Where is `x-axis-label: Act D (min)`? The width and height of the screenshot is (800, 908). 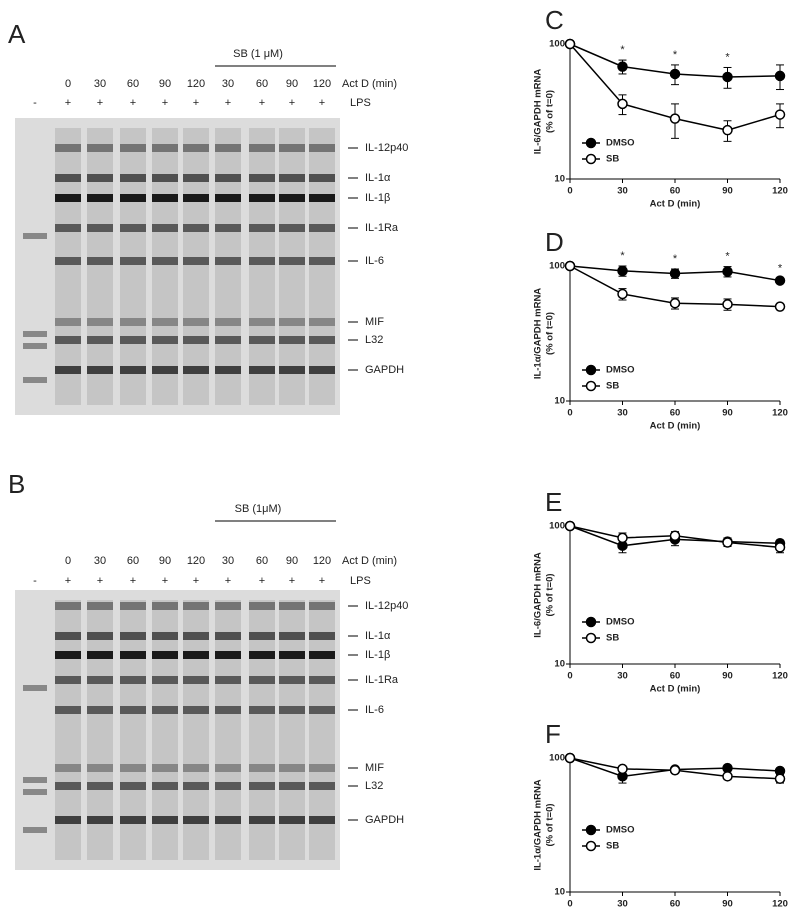 x-axis-label: Act D (min) is located at coordinates (675, 689).